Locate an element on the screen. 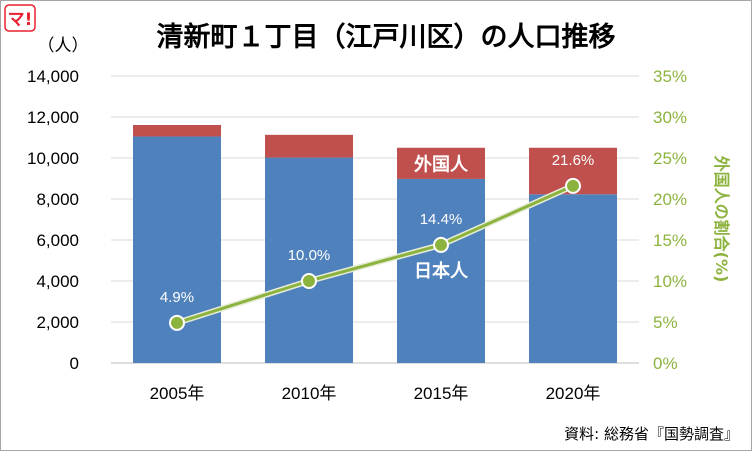 The height and width of the screenshot is (451, 752). right-tick-label: 25% is located at coordinates (670, 158).